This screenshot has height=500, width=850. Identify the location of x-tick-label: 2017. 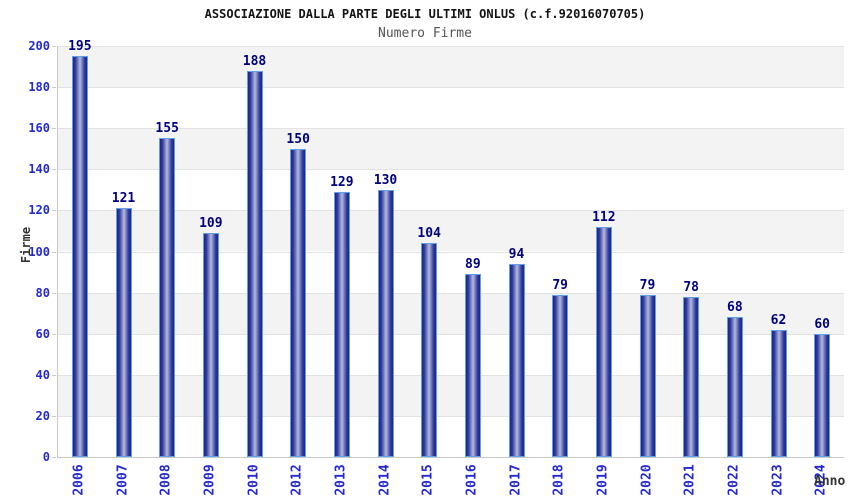
(515, 480).